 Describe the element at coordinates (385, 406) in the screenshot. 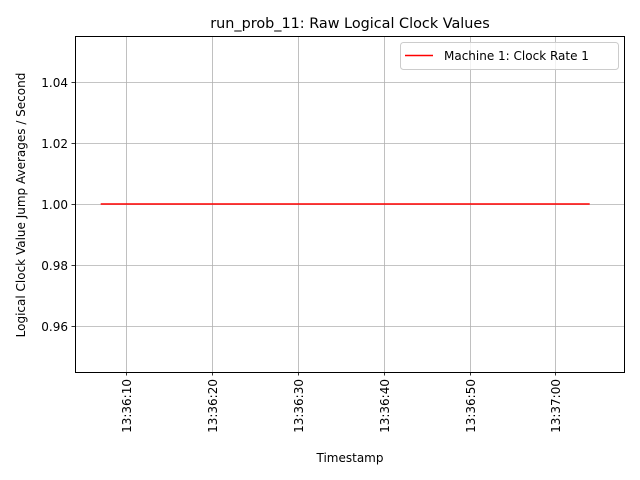

I see `x-tick-label: 13:36:40` at that location.